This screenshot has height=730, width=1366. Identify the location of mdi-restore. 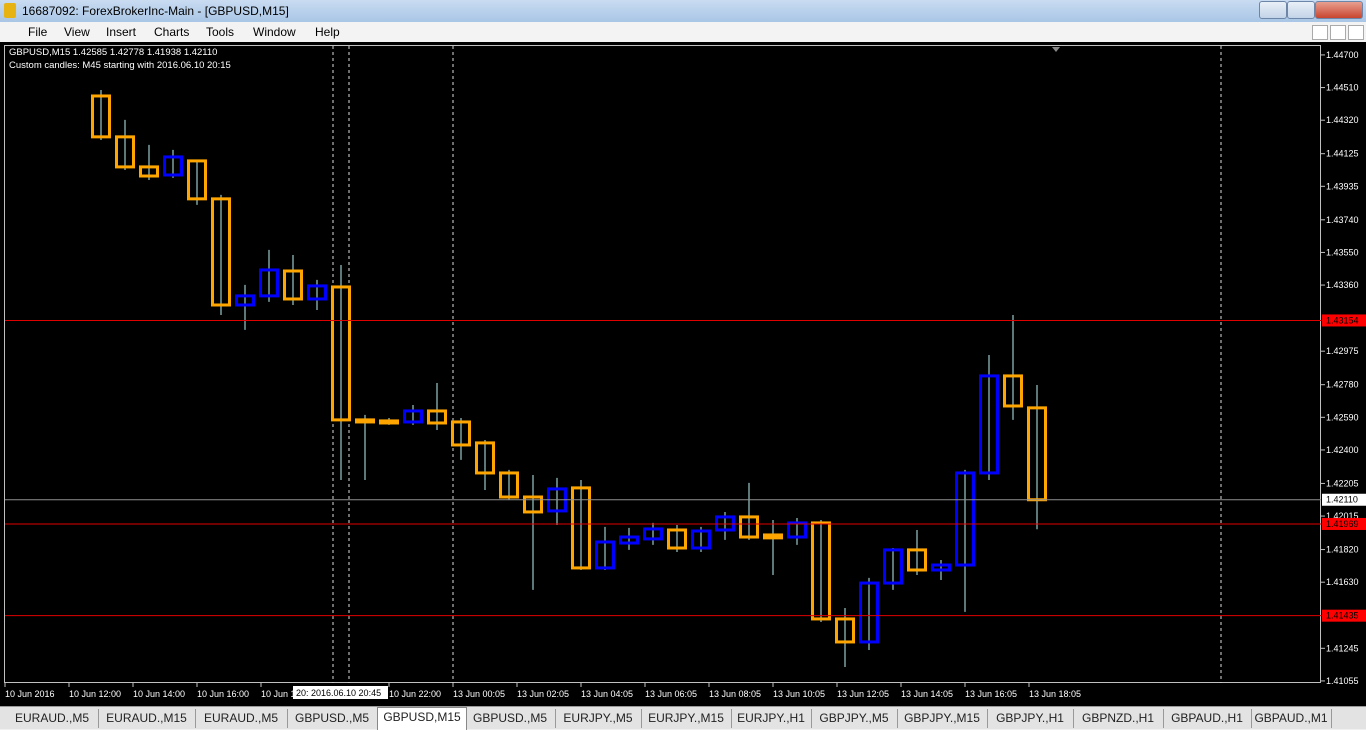
(1338, 32).